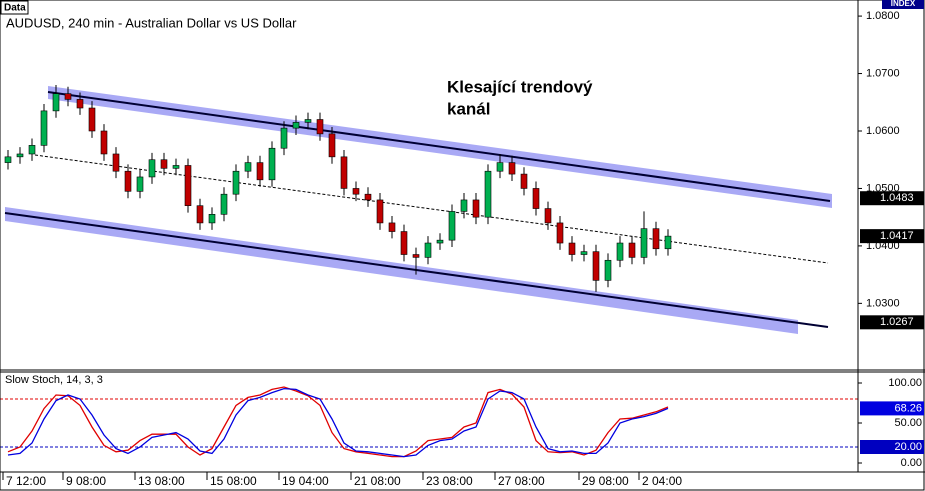 The height and width of the screenshot is (491, 925). I want to click on price-label: 1.0267, so click(897, 322).